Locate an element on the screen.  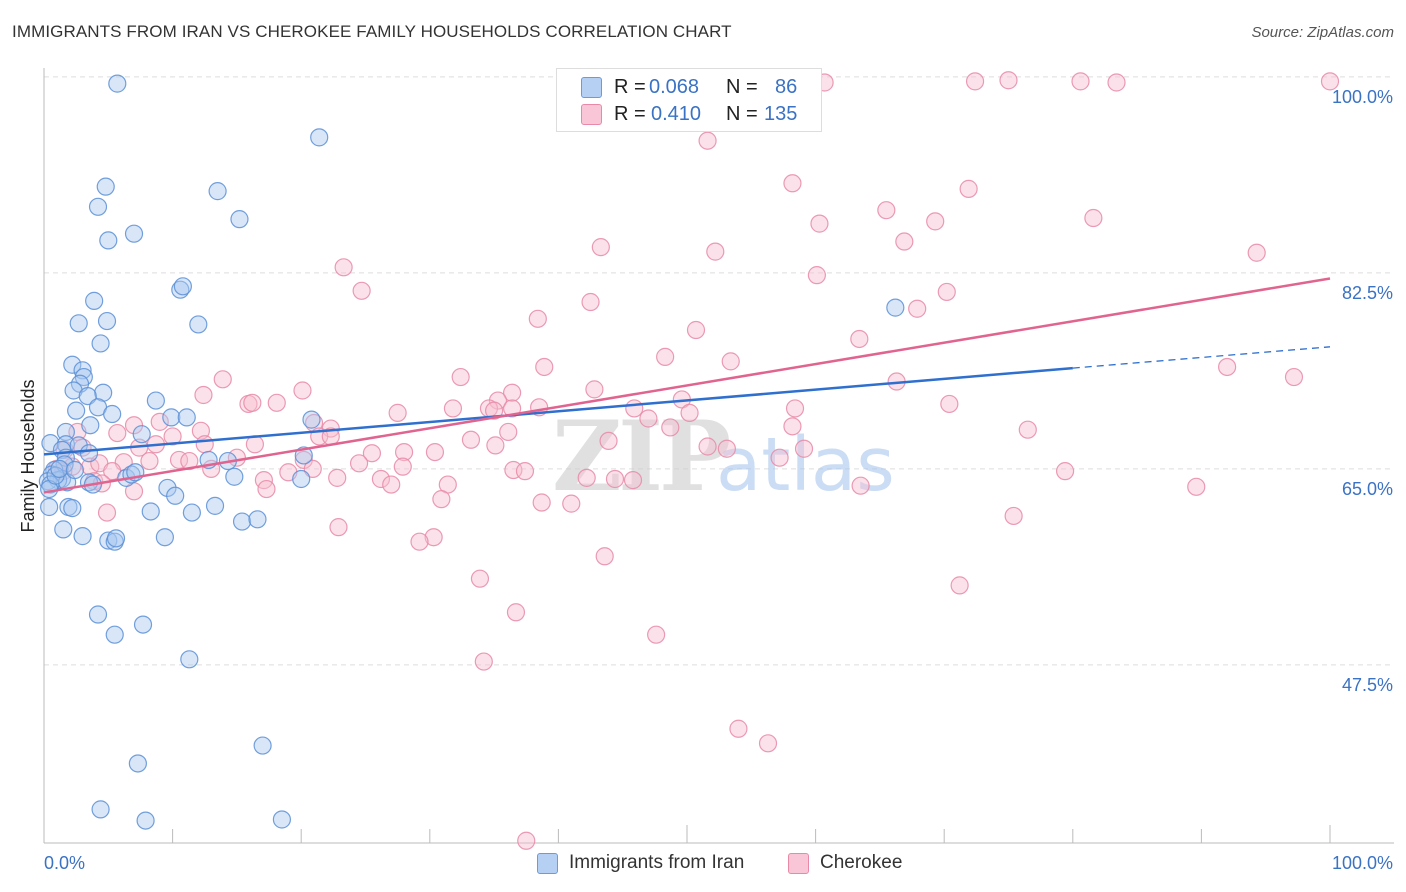
watermark-atlas: atlas is located at coordinates (805, 465).